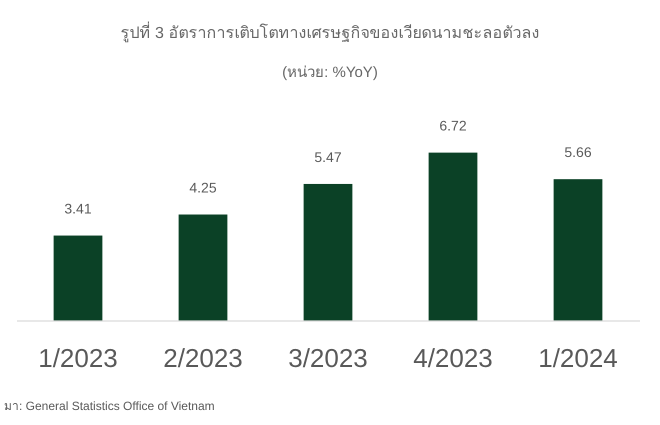 The image size is (660, 425). I want to click on subtitle: (หน่วย: %YoY), so click(330, 72).